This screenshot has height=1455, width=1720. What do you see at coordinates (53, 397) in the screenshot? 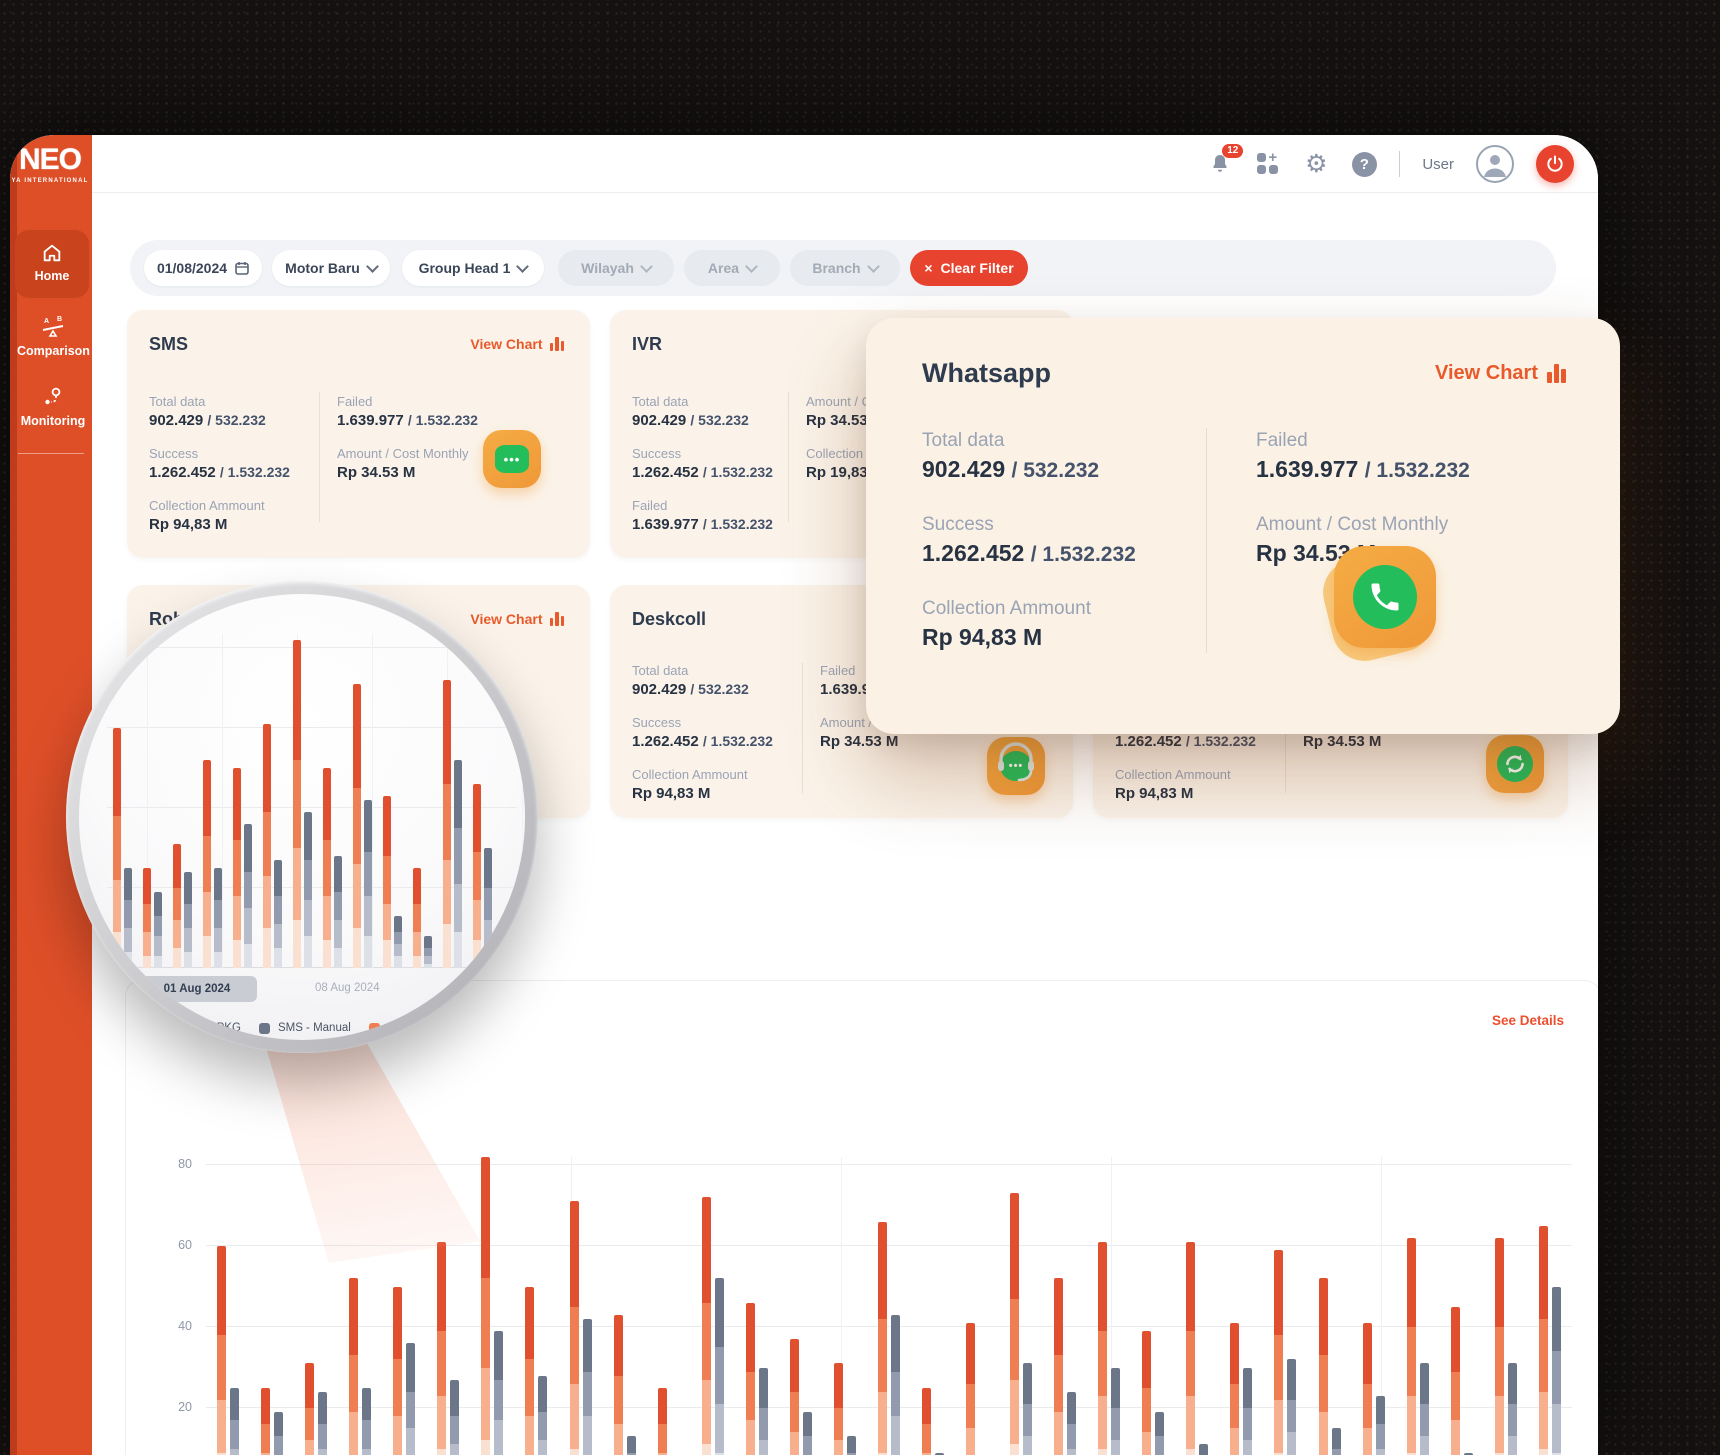
I see `route-pin-icon` at bounding box center [53, 397].